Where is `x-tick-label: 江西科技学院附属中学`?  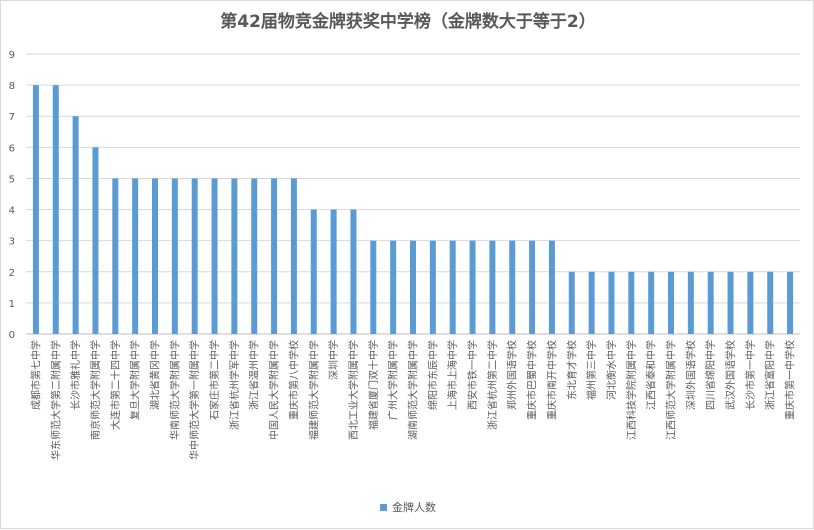
x-tick-label: 江西科技学院附属中学 is located at coordinates (631, 390).